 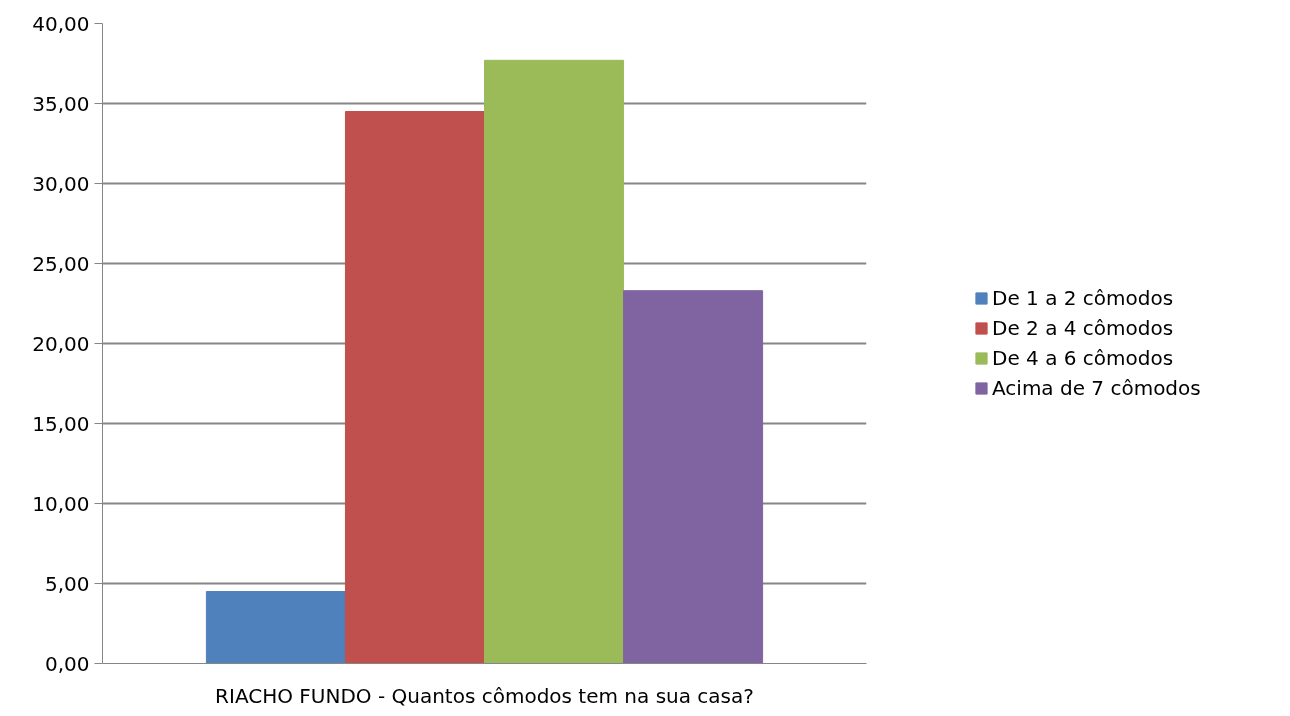 What do you see at coordinates (61, 183) in the screenshot?
I see `y-tick-label: 30,00` at bounding box center [61, 183].